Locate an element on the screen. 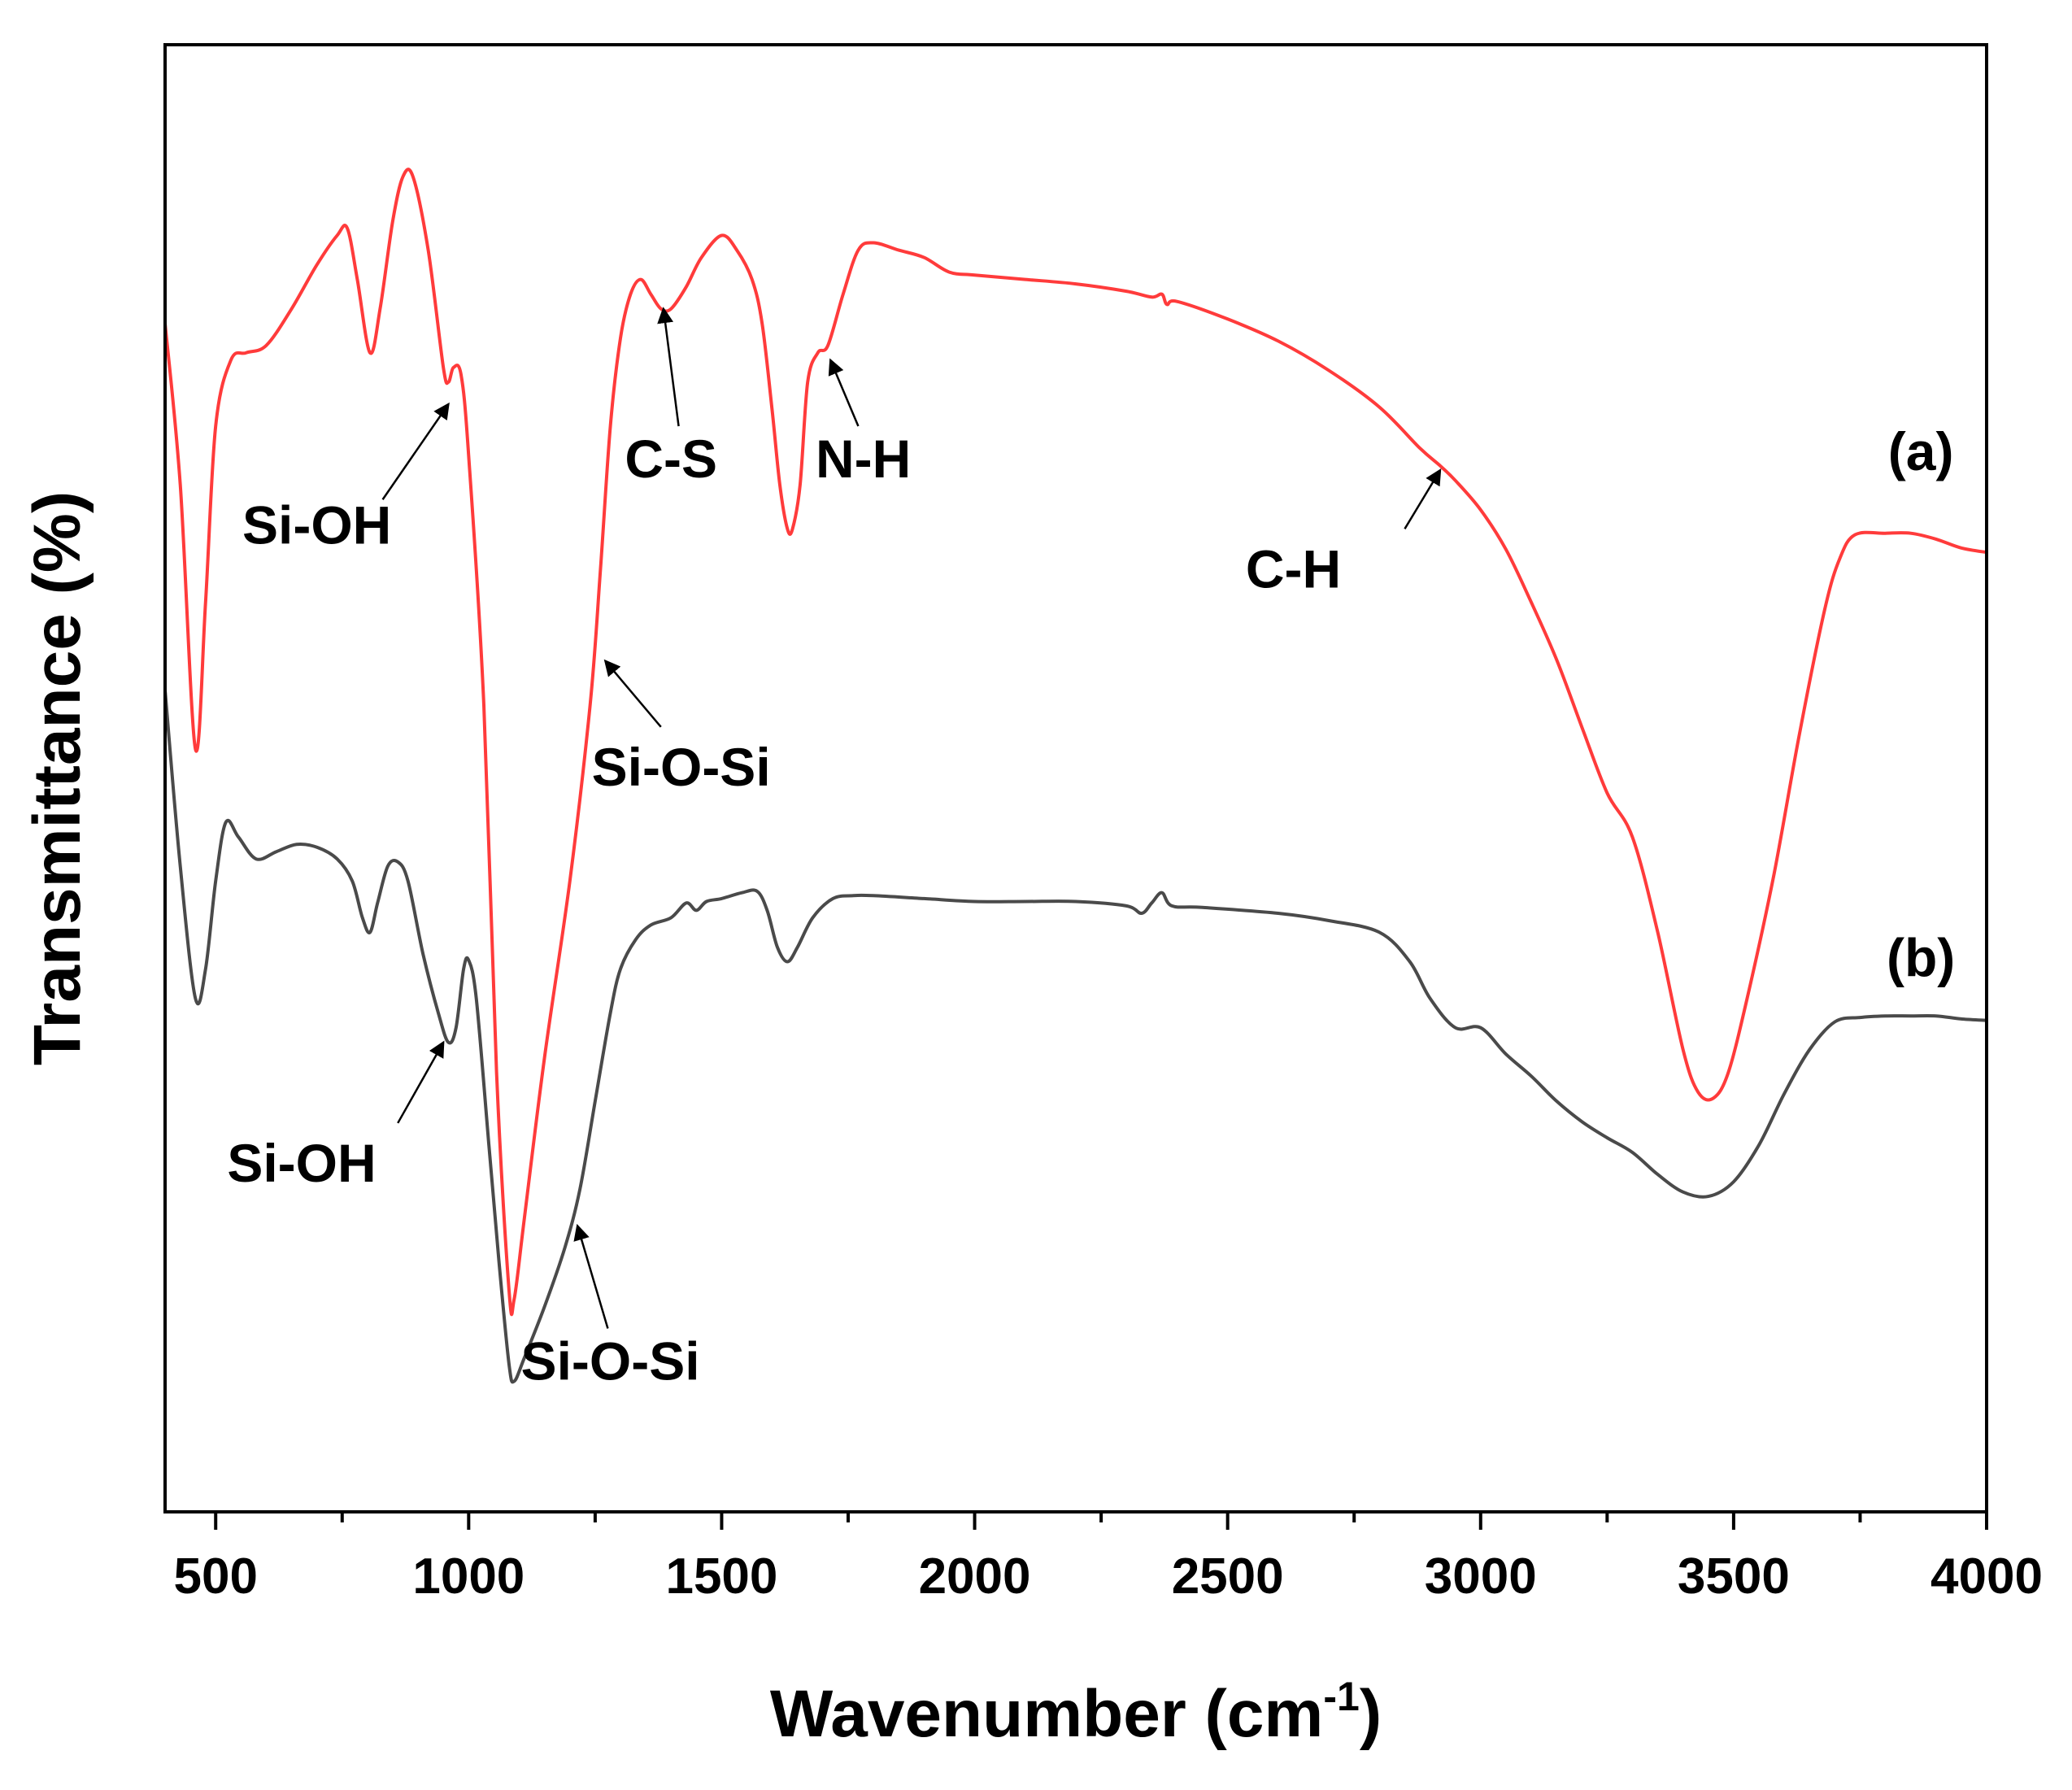 The image size is (2072, 1790). x-axis-label: Wavenumber (cm-1) is located at coordinates (1076, 1712).